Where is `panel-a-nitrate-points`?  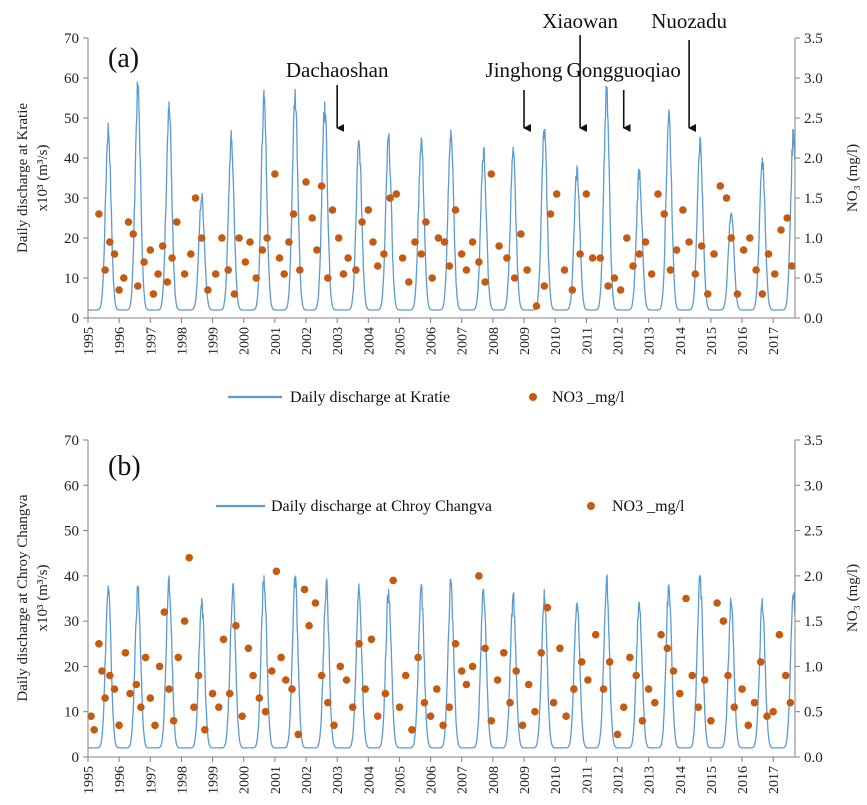 panel-a-nitrate-points is located at coordinates (445, 240).